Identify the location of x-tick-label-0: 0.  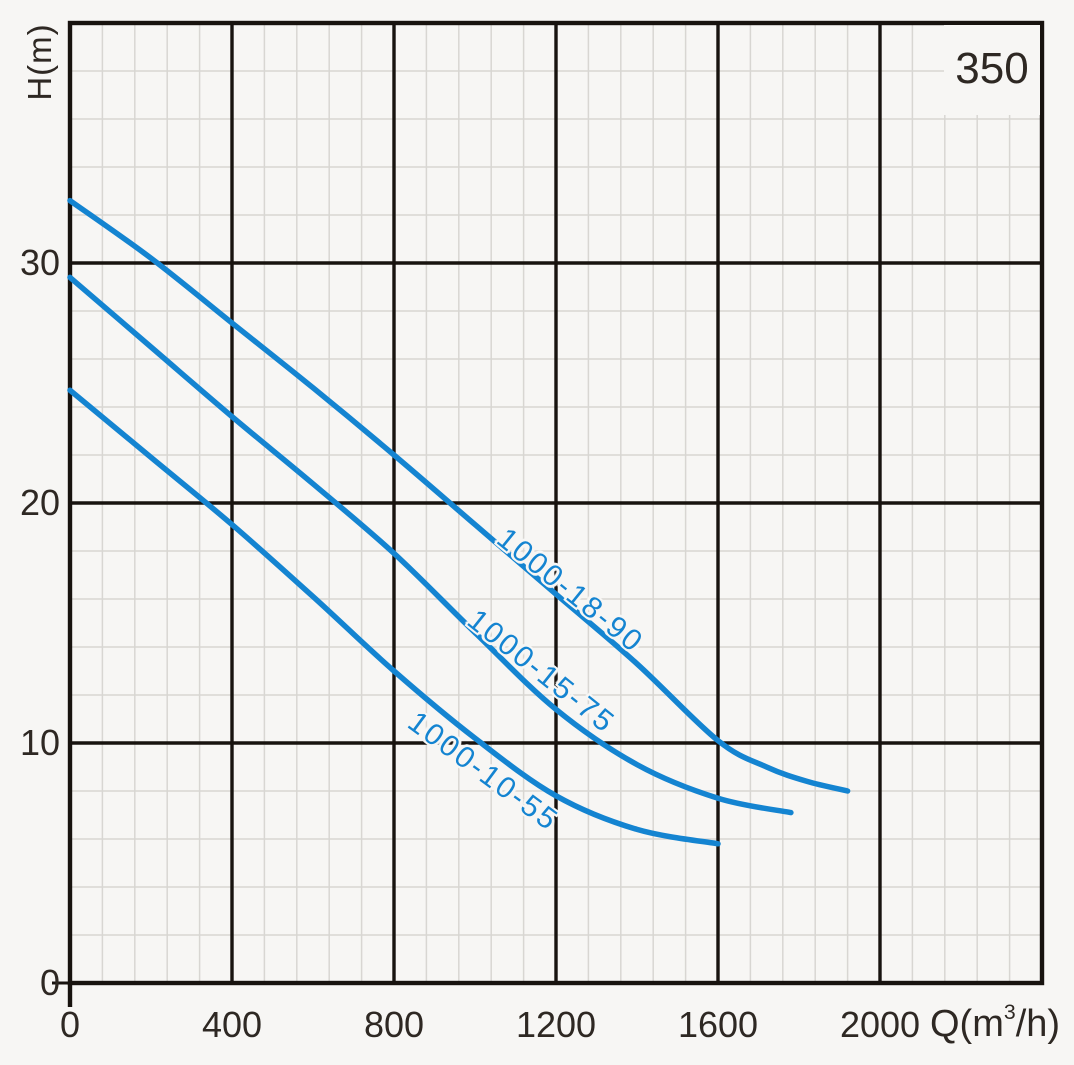
(70, 1024).